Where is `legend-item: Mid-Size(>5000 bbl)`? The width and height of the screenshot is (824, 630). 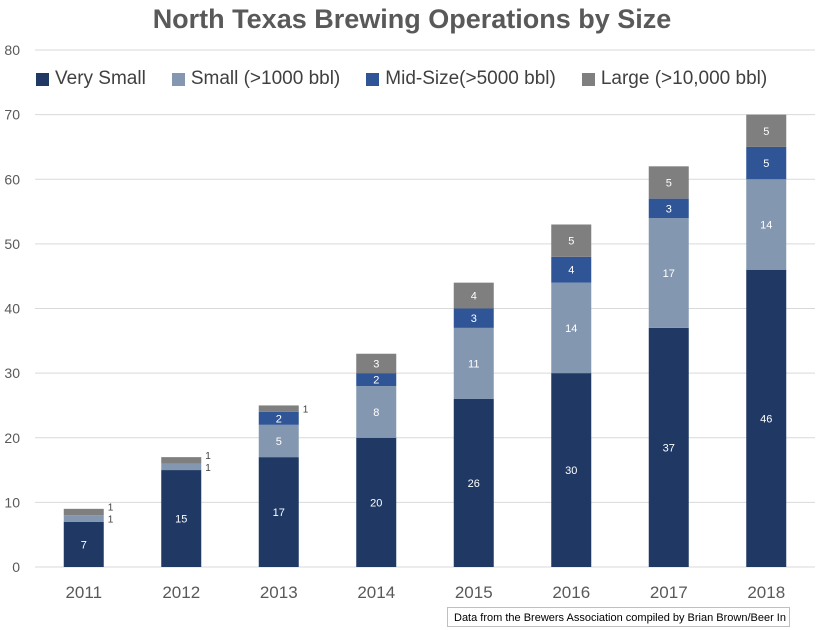 legend-item: Mid-Size(>5000 bbl) is located at coordinates (461, 79).